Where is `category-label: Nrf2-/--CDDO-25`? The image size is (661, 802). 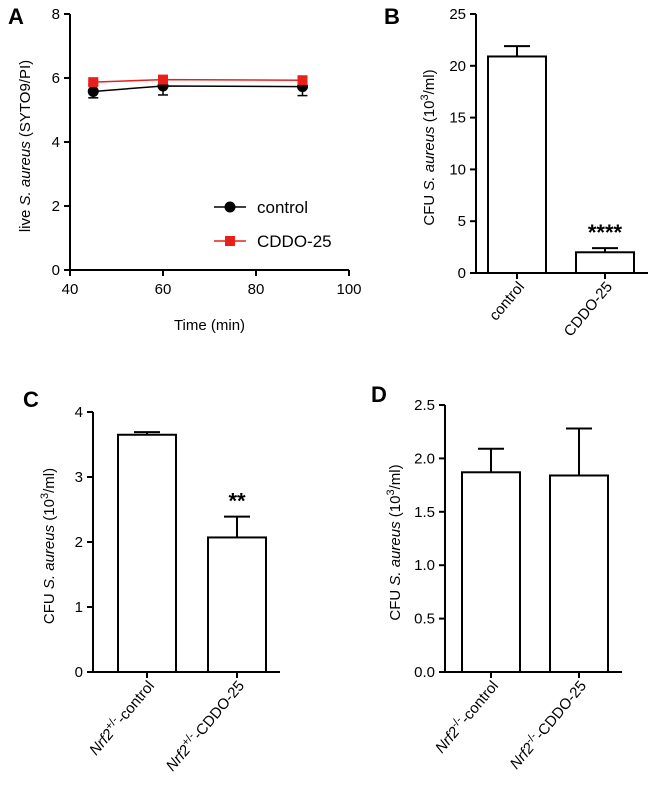 category-label: Nrf2-/--CDDO-25 is located at coordinates (547, 724).